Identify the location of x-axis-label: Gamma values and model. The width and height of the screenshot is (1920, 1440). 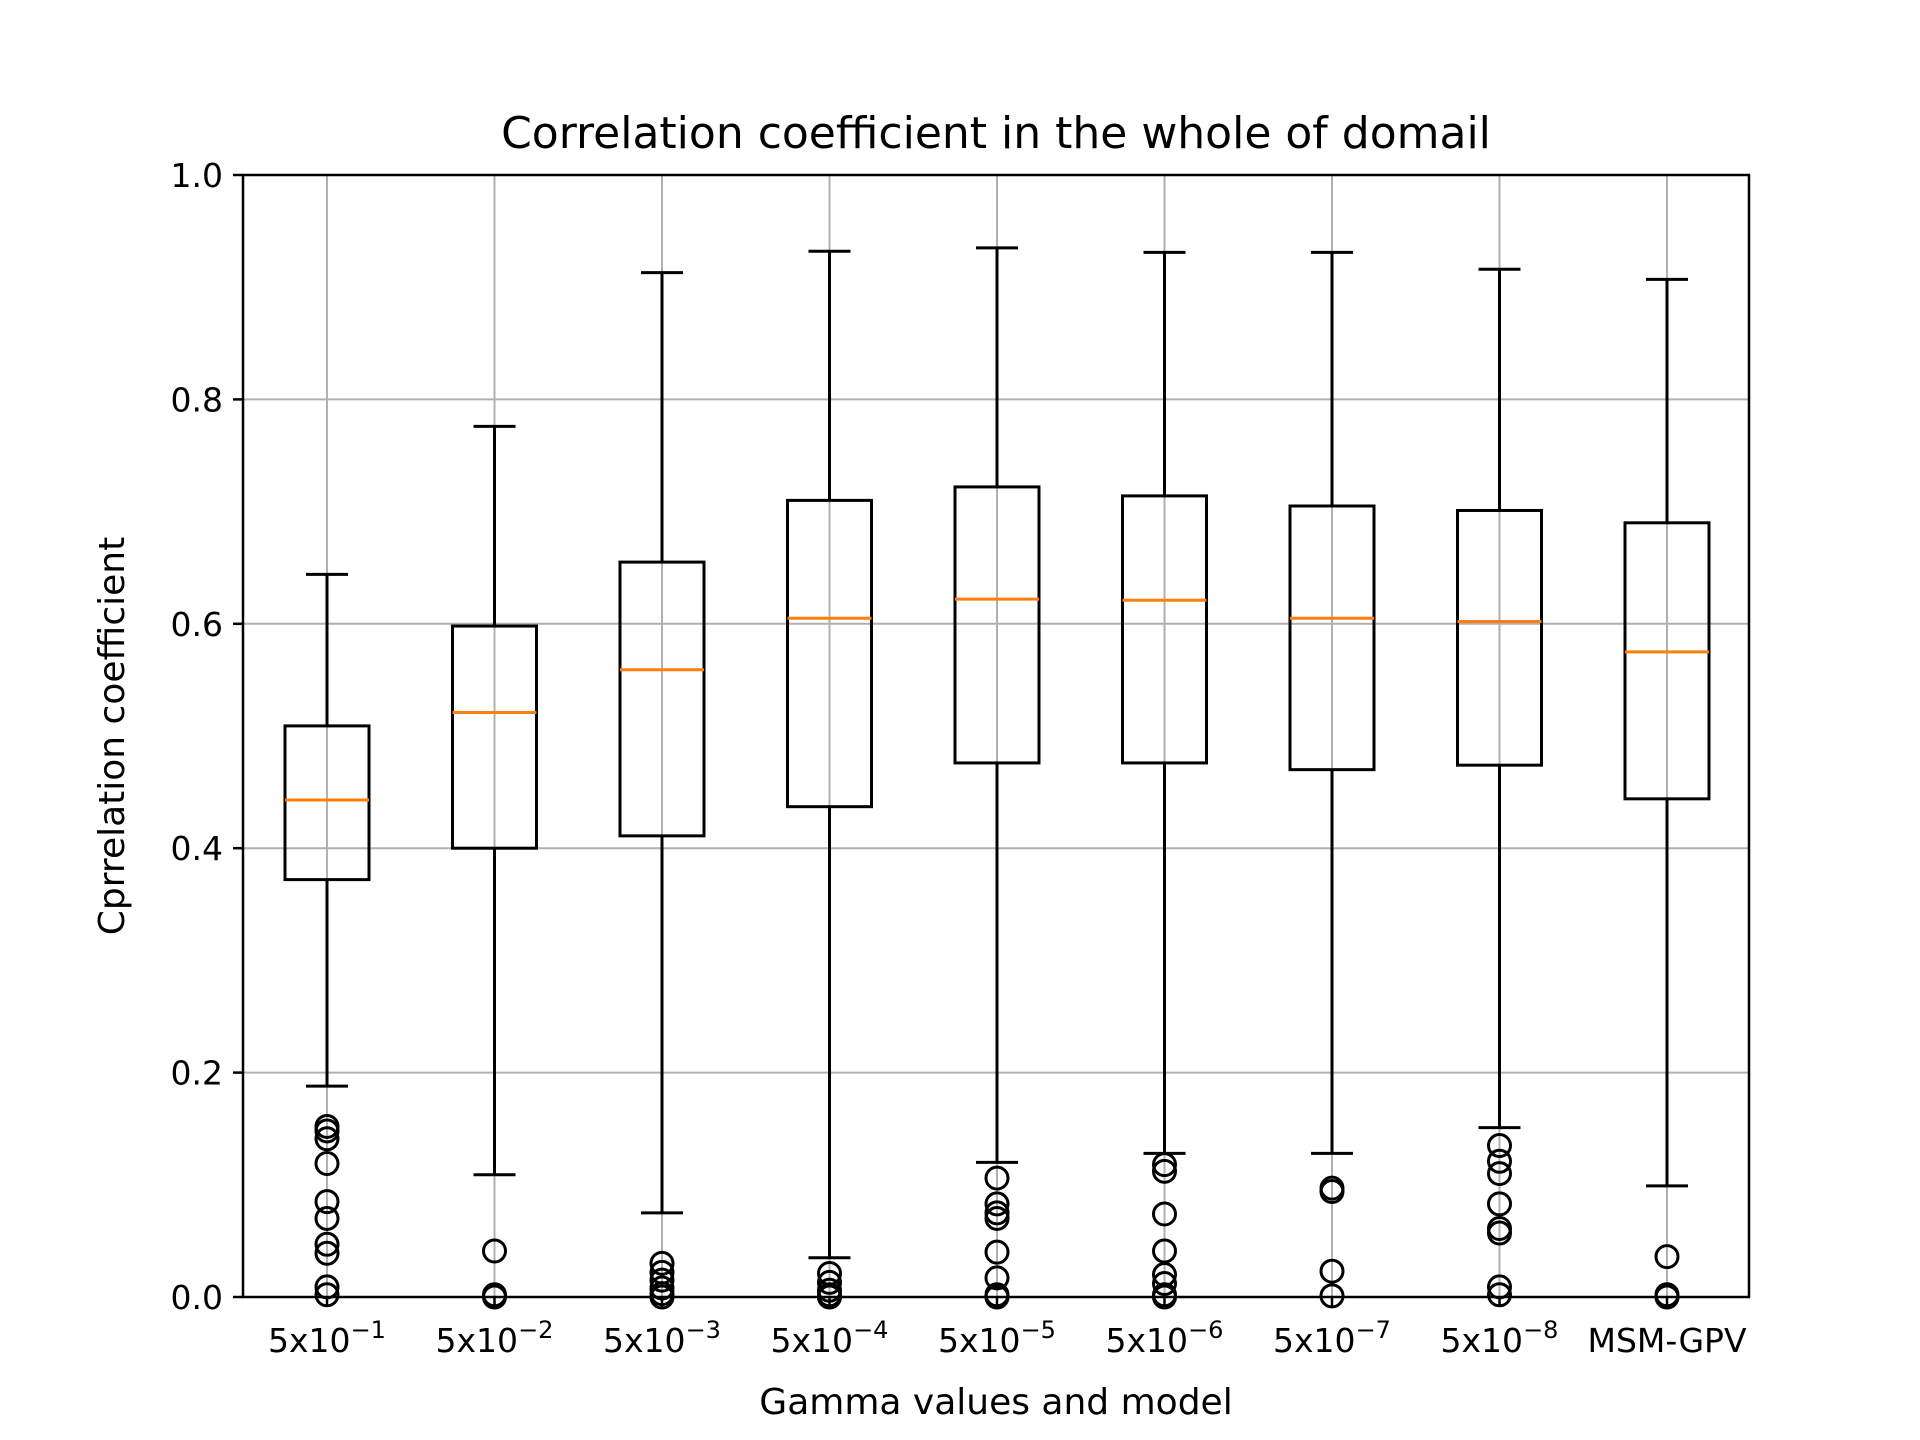
(995, 1402).